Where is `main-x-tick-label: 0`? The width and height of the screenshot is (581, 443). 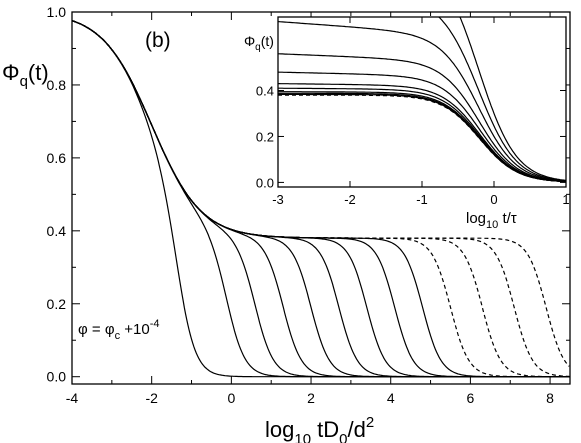 main-x-tick-label: 0 is located at coordinates (231, 398).